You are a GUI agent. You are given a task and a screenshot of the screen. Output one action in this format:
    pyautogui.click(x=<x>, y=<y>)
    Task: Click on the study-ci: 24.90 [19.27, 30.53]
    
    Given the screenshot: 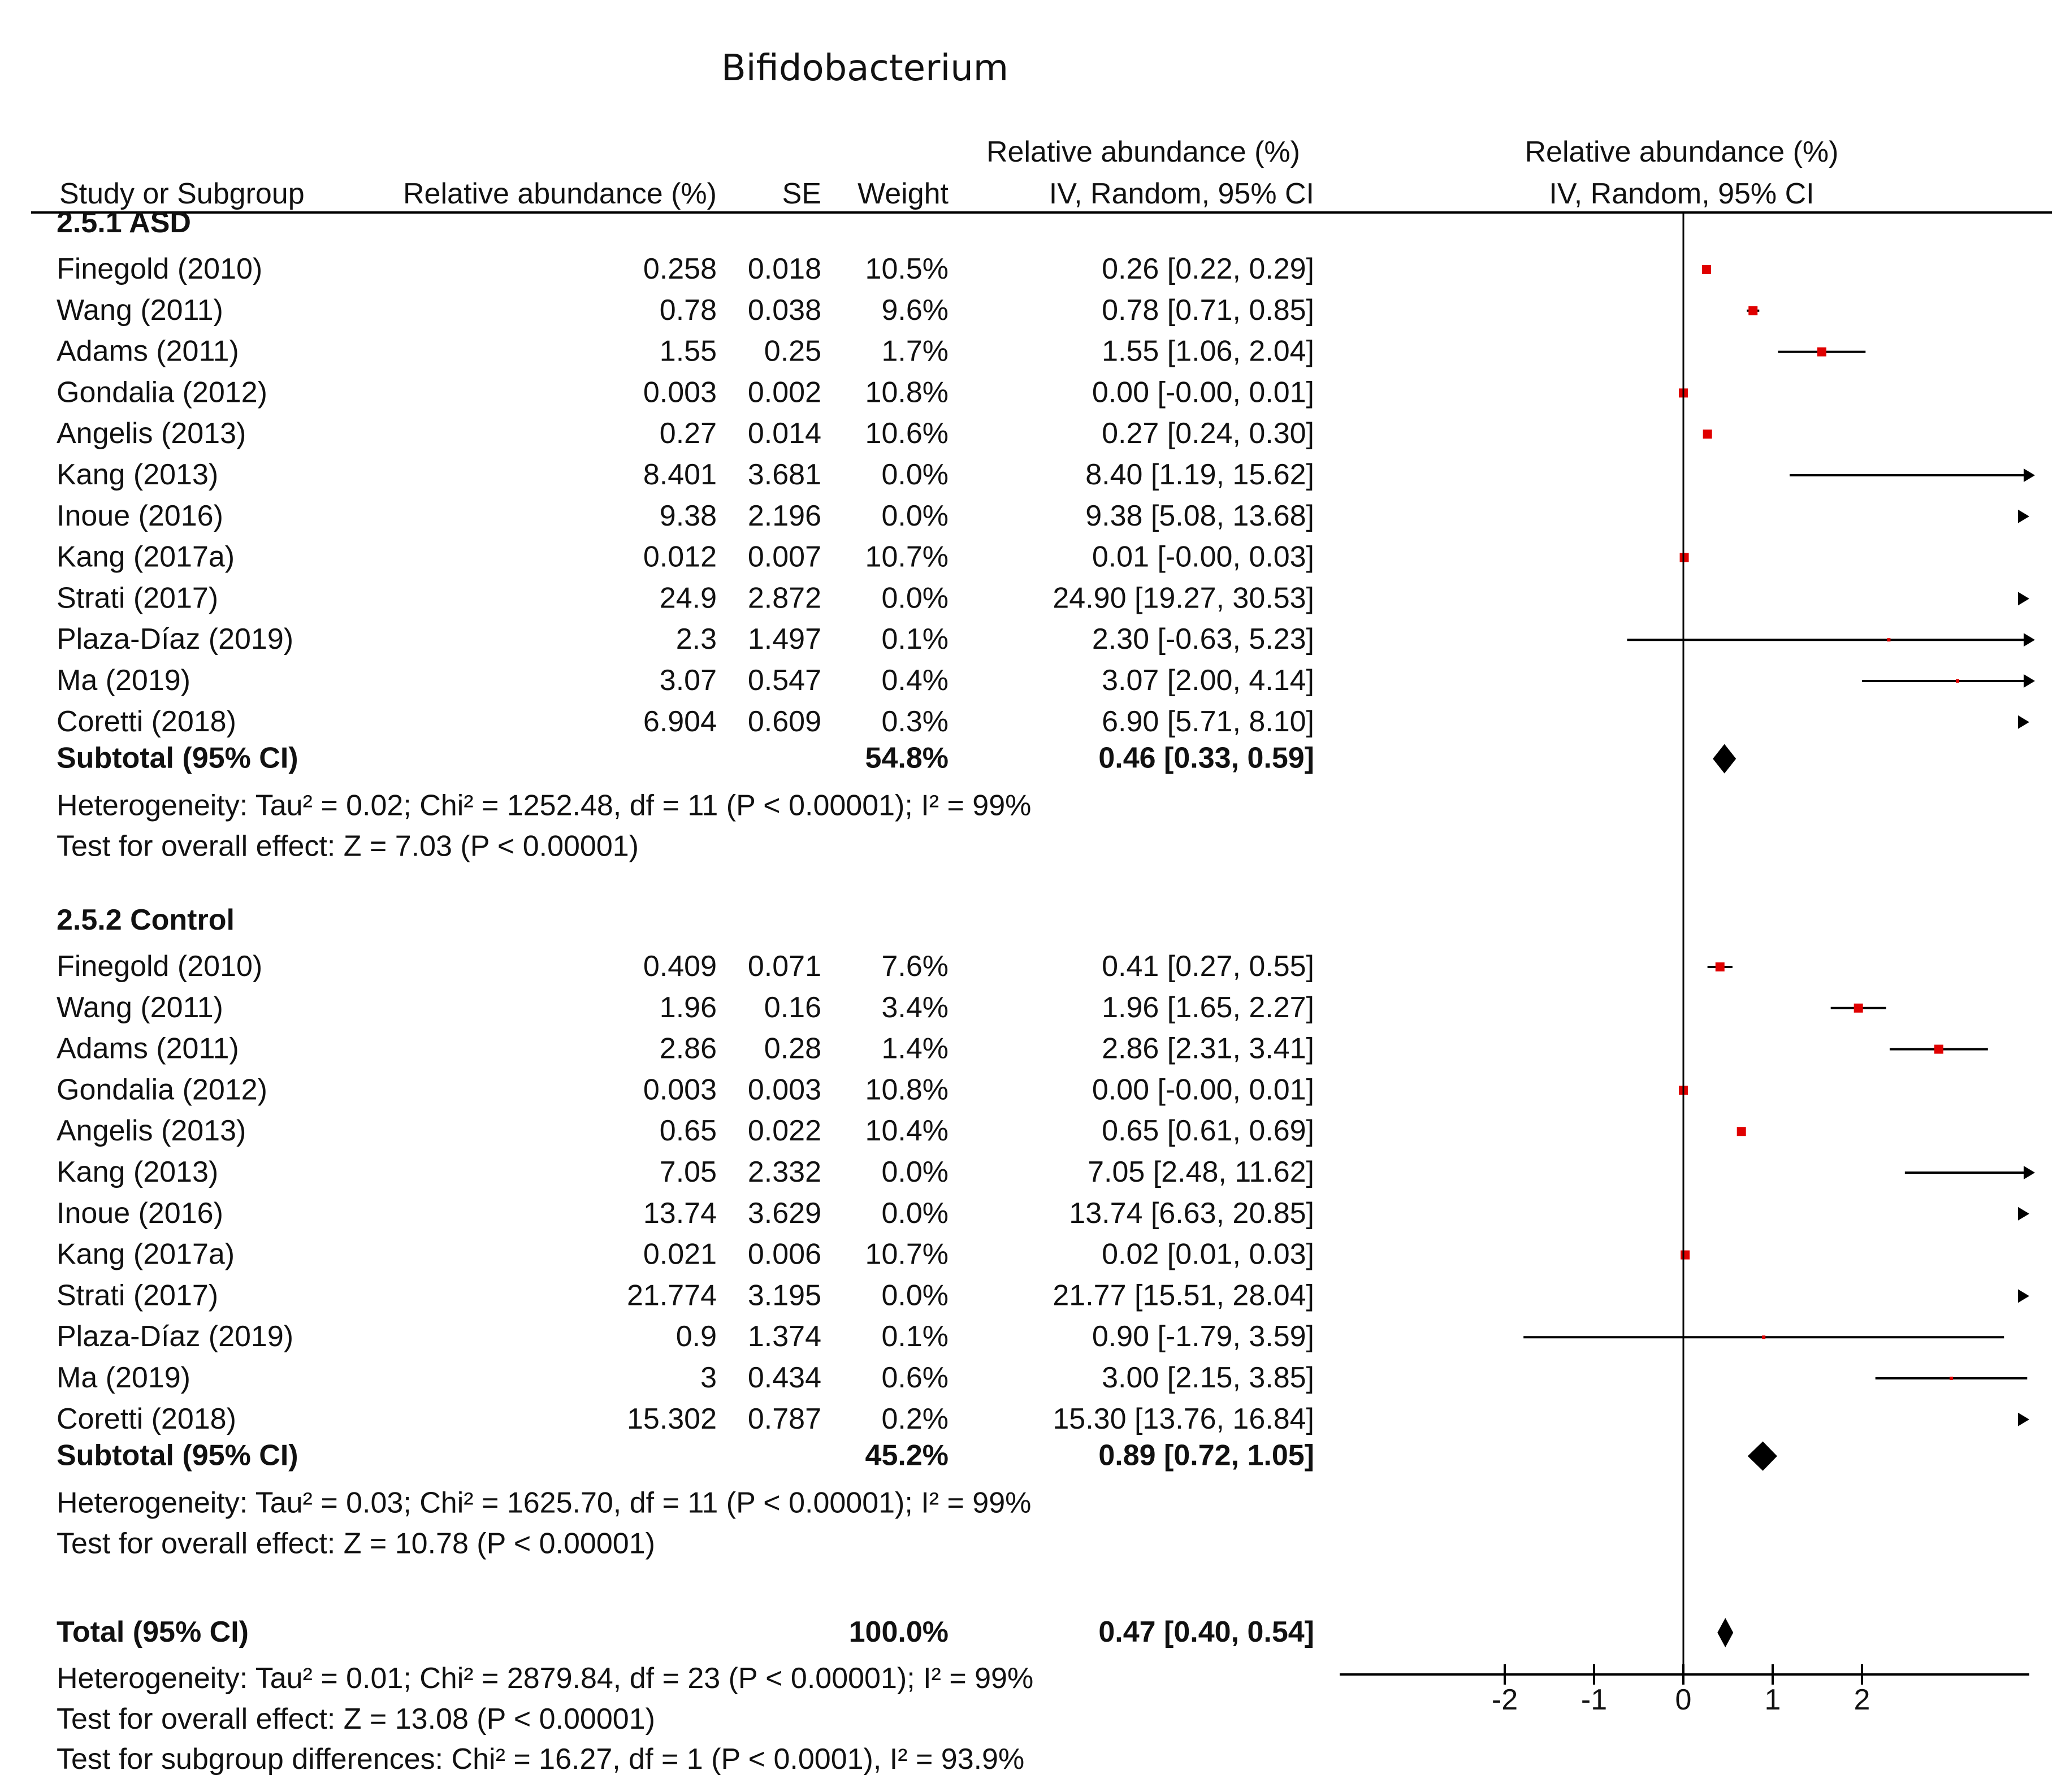 What is the action you would take?
    pyautogui.click(x=1183, y=598)
    